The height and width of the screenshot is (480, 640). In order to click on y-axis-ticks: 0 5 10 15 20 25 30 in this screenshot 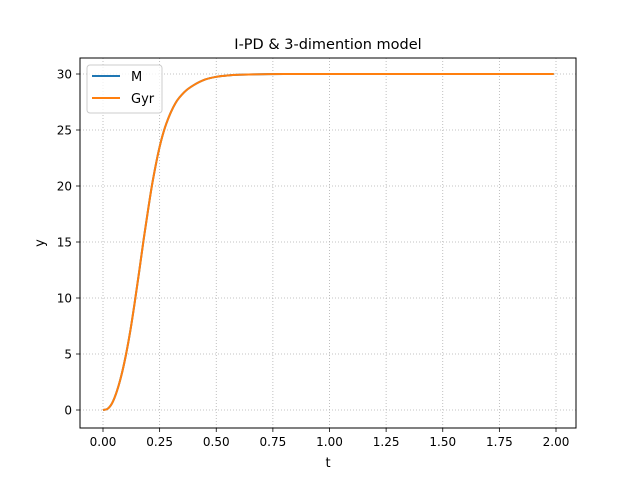, I will do `click(68, 243)`.